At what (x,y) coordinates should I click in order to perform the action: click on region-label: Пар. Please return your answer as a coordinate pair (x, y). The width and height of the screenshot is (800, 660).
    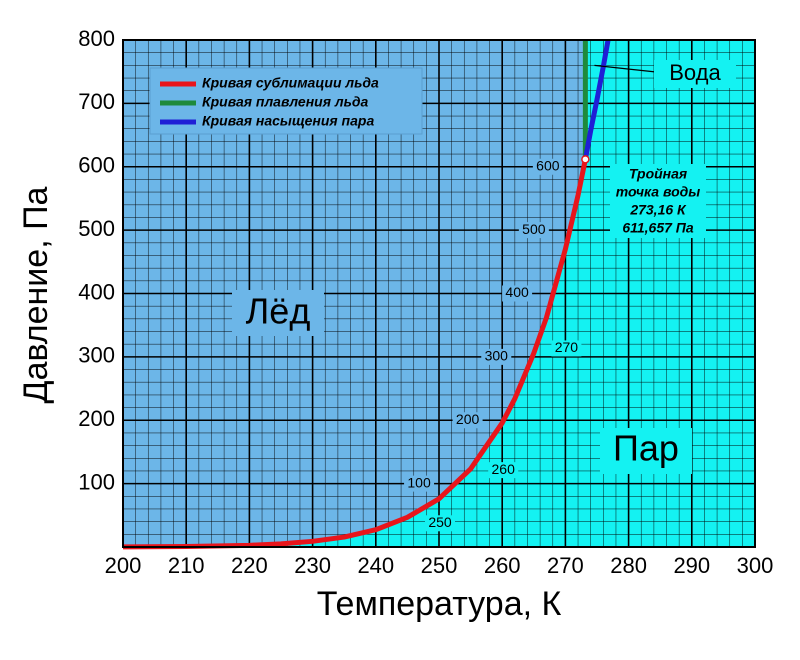
    Looking at the image, I should click on (646, 448).